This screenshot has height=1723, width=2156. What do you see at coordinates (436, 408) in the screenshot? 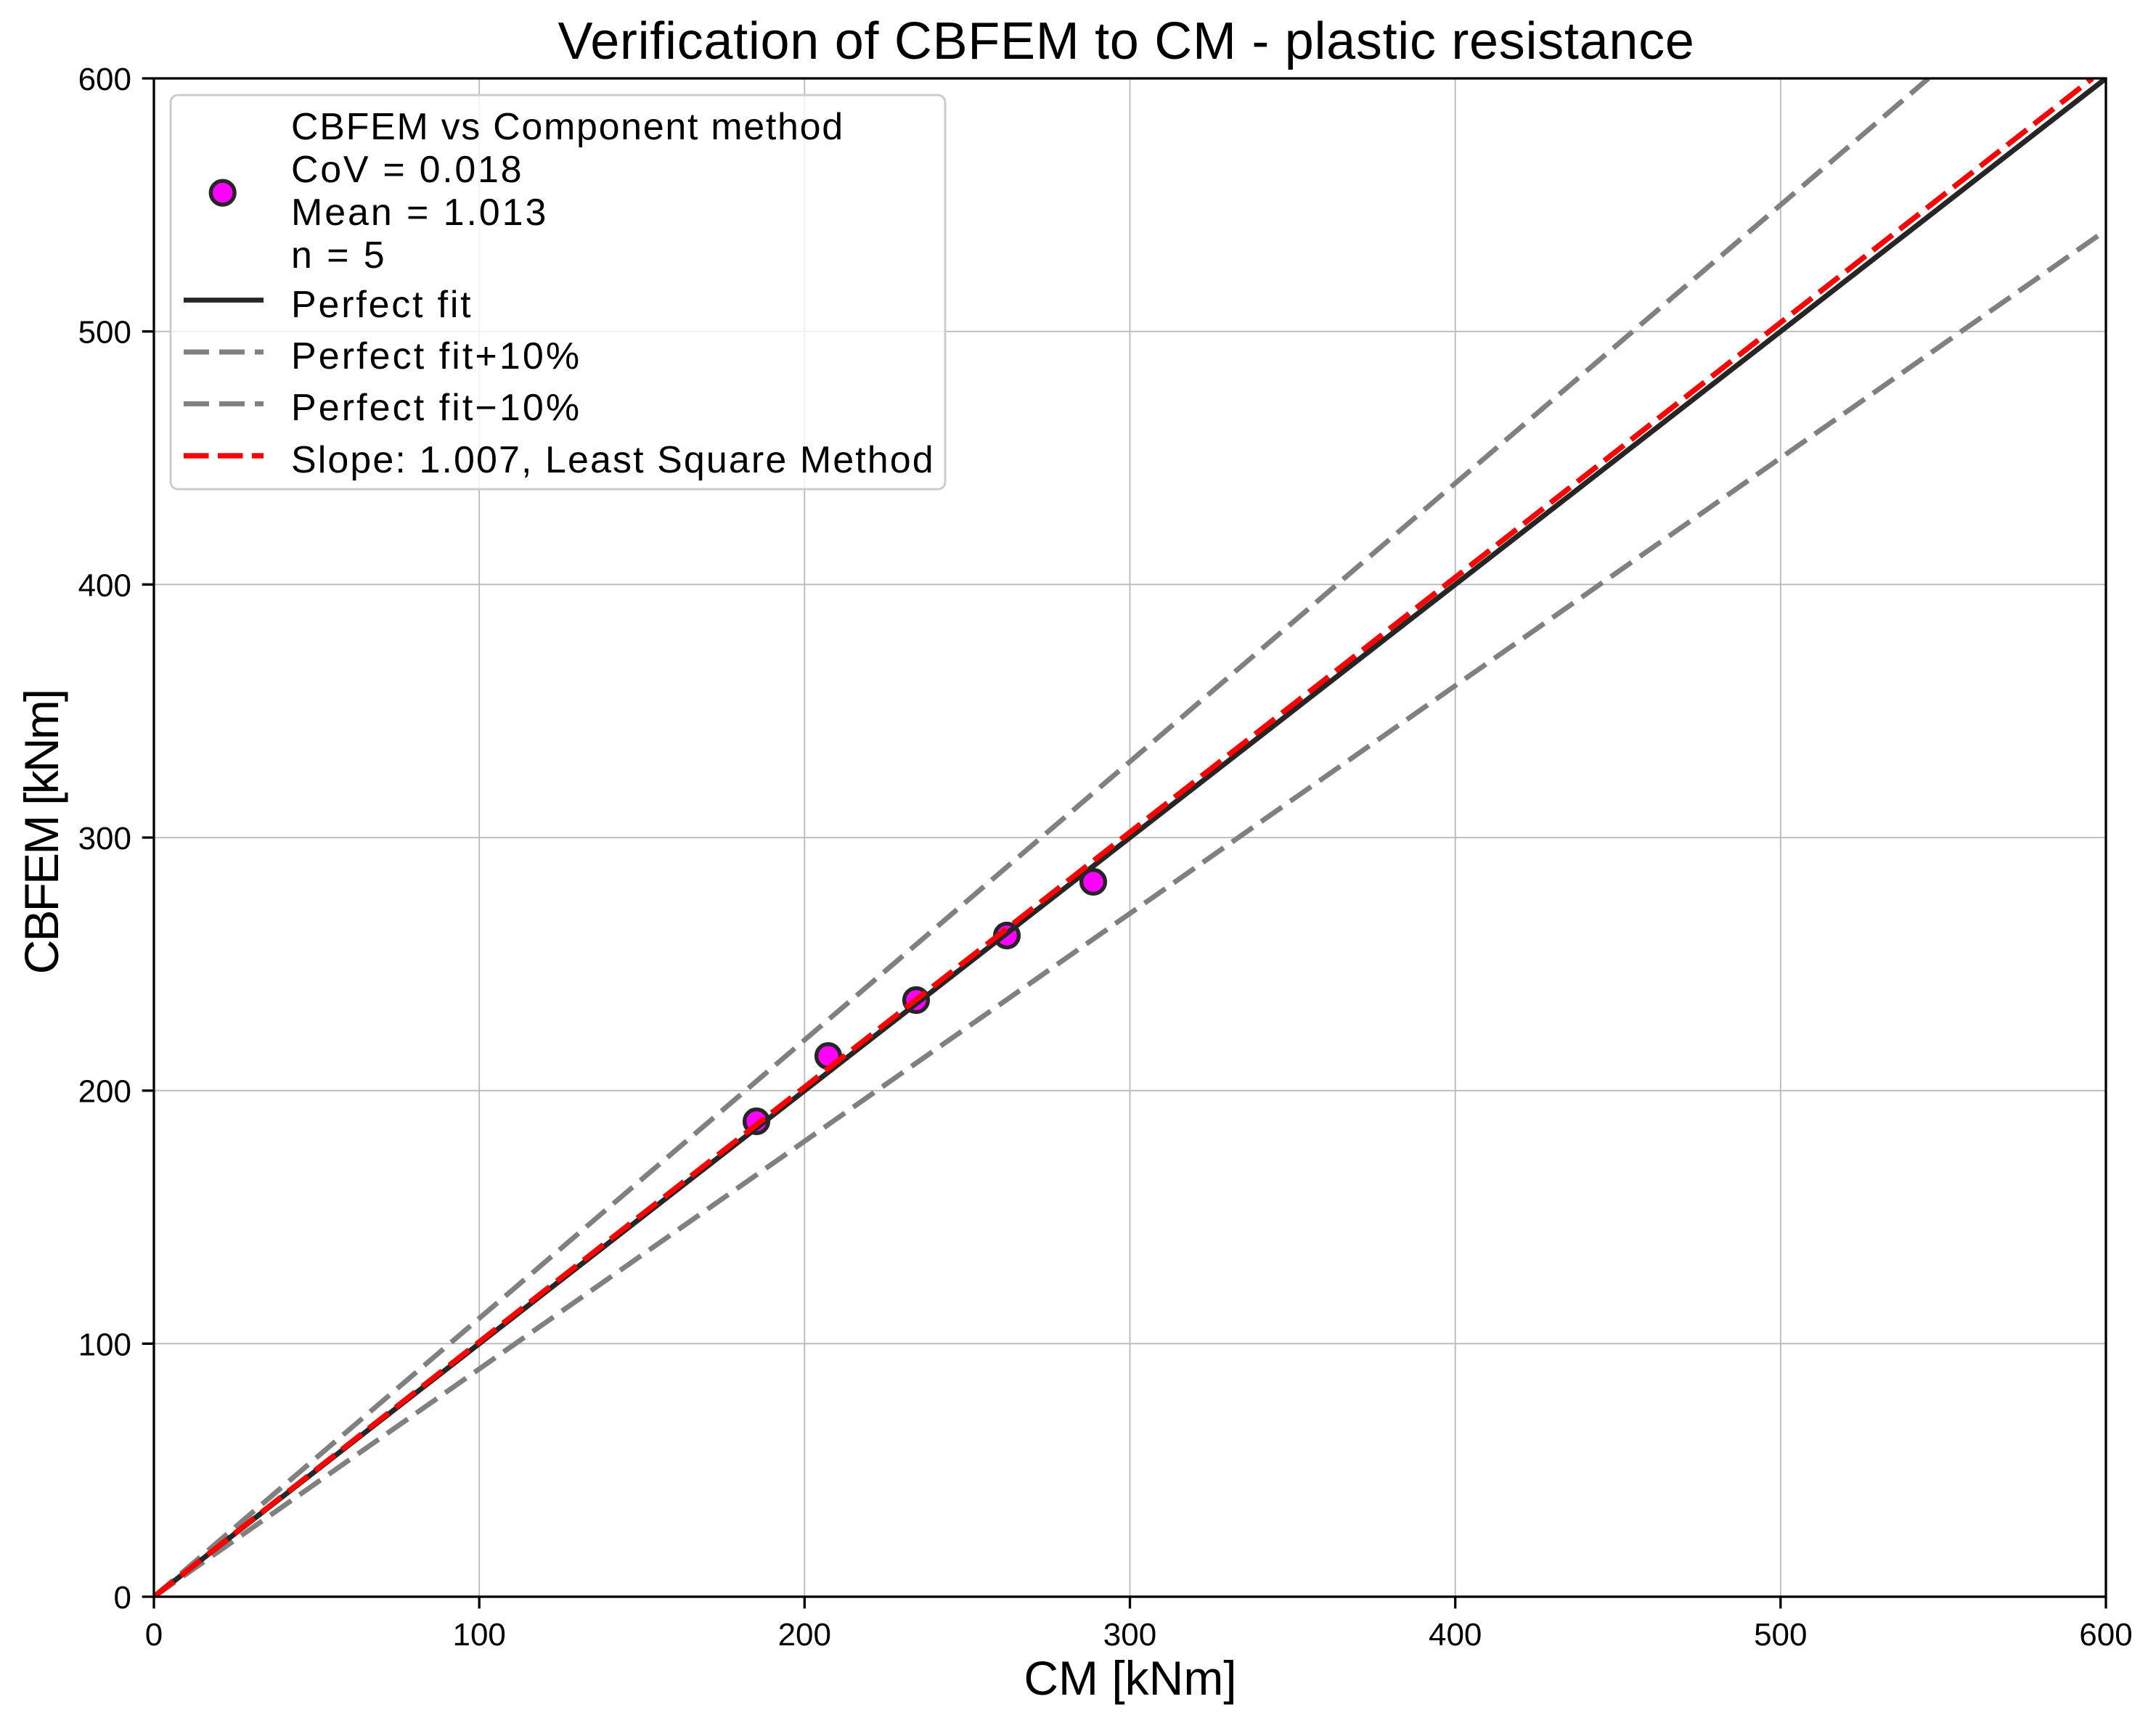
I see `svg-text: Perfect fit−10%` at bounding box center [436, 408].